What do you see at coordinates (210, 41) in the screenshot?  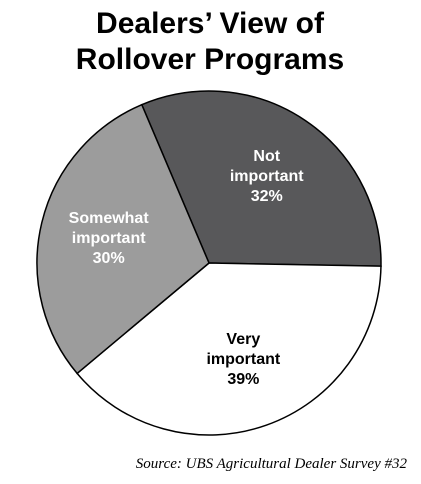 I see `chart-title: Dealers’ View of Rollover Programs` at bounding box center [210, 41].